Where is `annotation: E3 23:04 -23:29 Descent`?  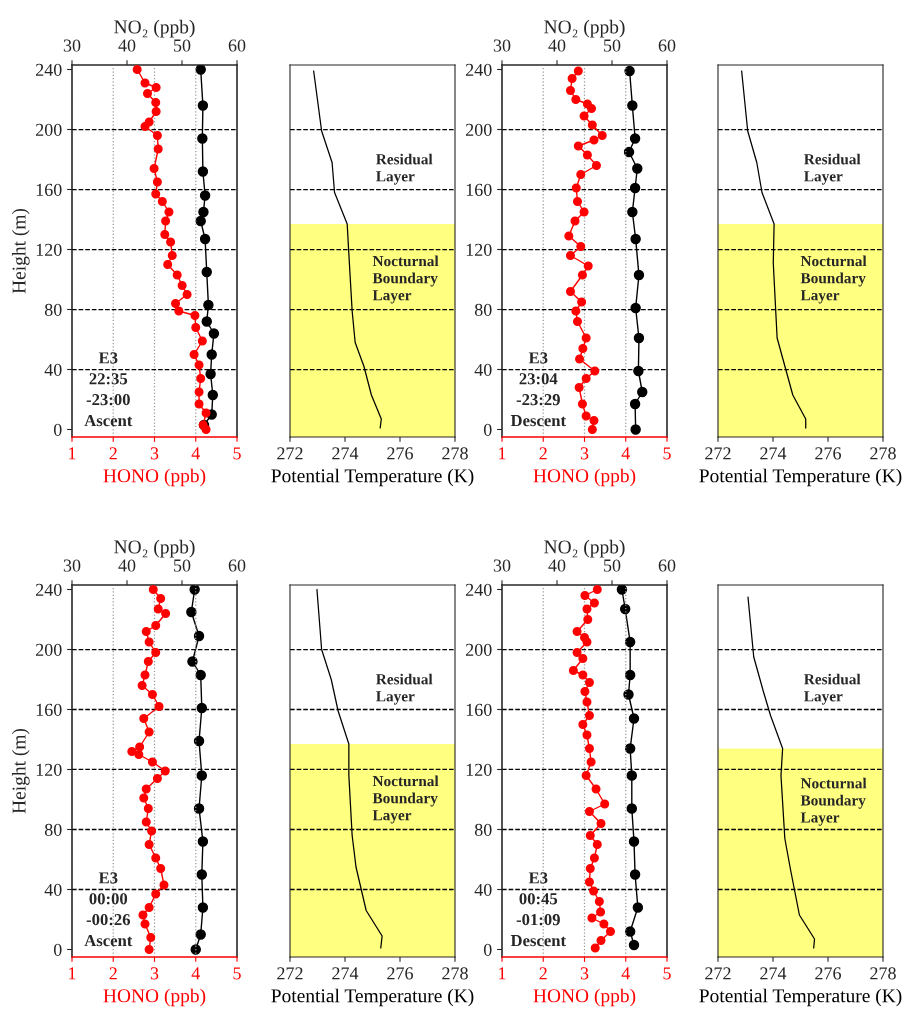 annotation: E3 23:04 -23:29 Descent is located at coordinates (538, 389).